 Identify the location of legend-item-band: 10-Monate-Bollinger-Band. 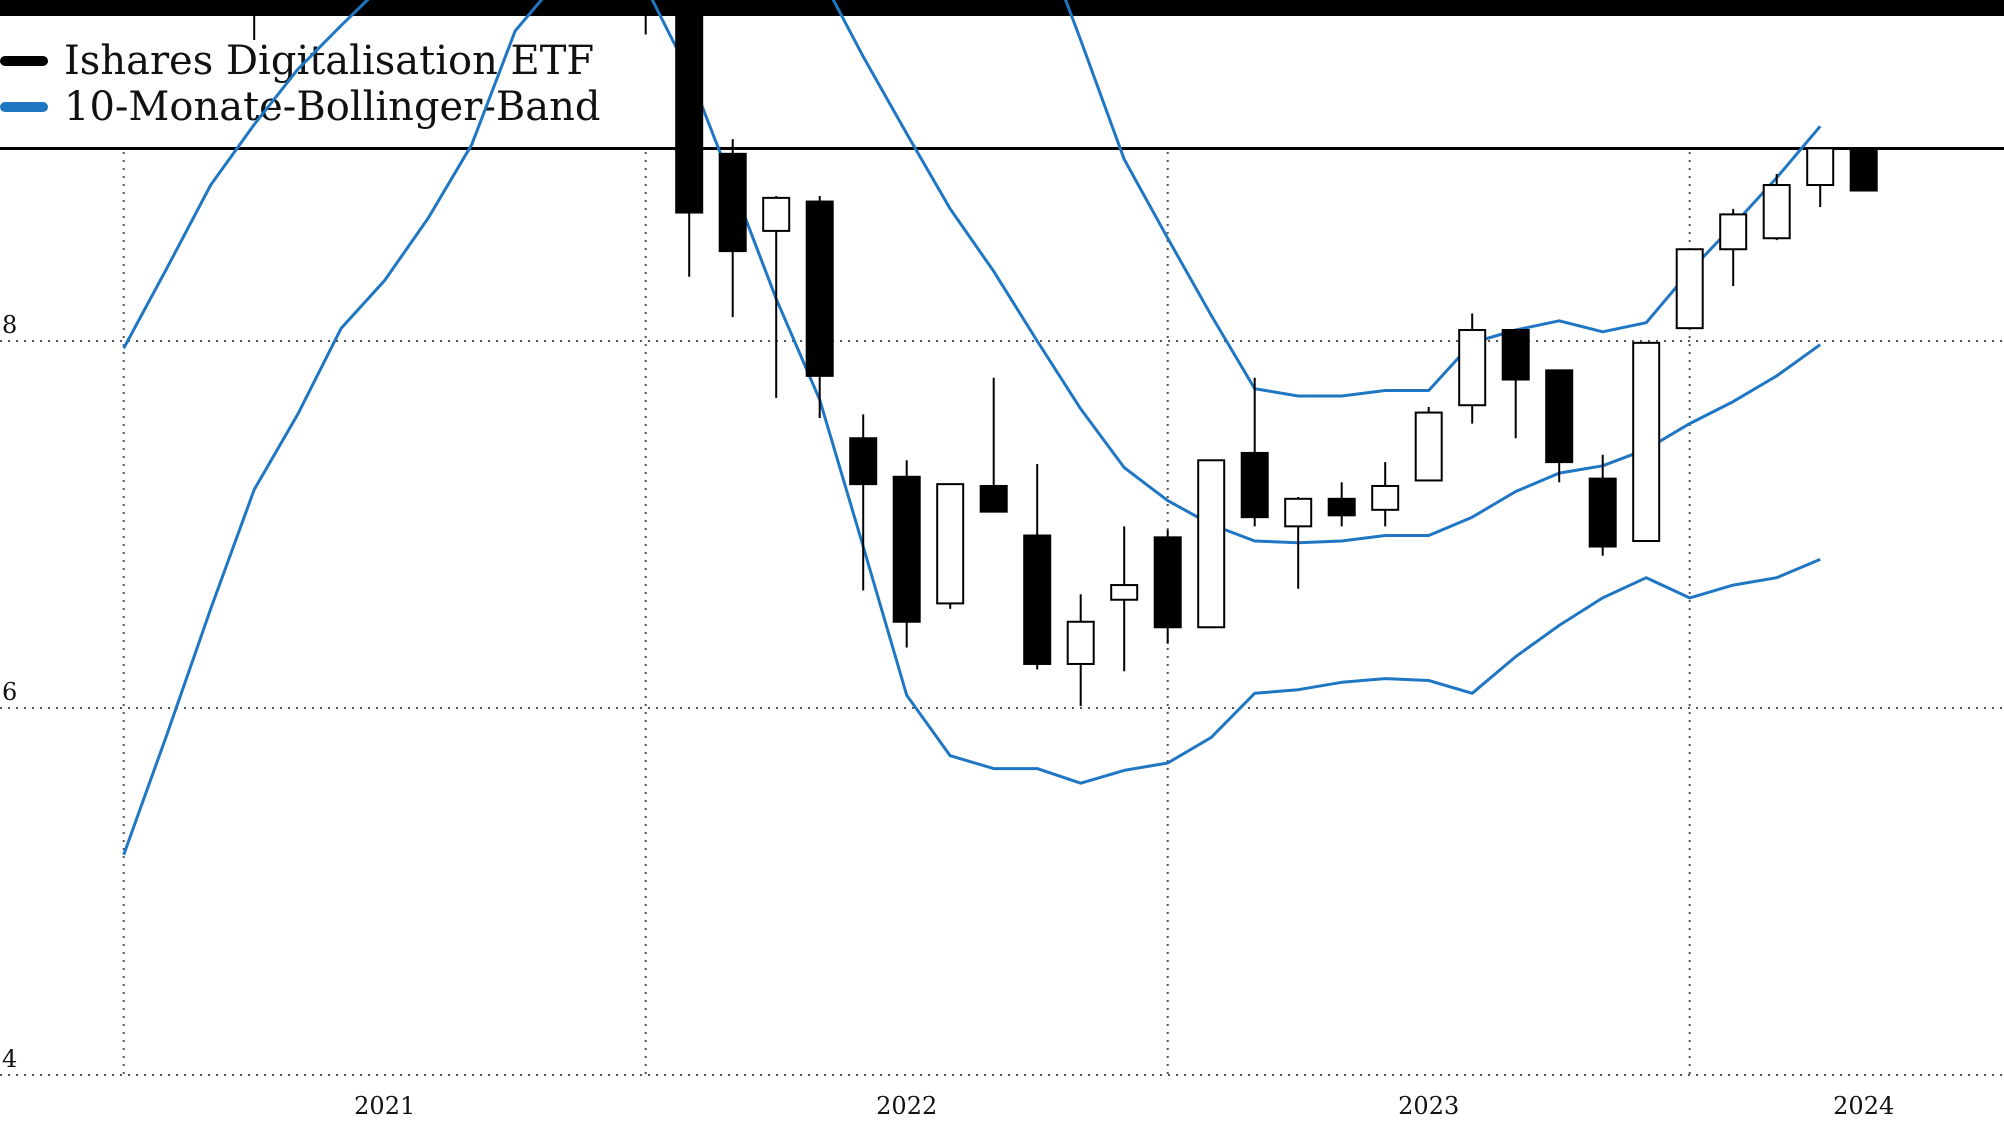
(300, 107).